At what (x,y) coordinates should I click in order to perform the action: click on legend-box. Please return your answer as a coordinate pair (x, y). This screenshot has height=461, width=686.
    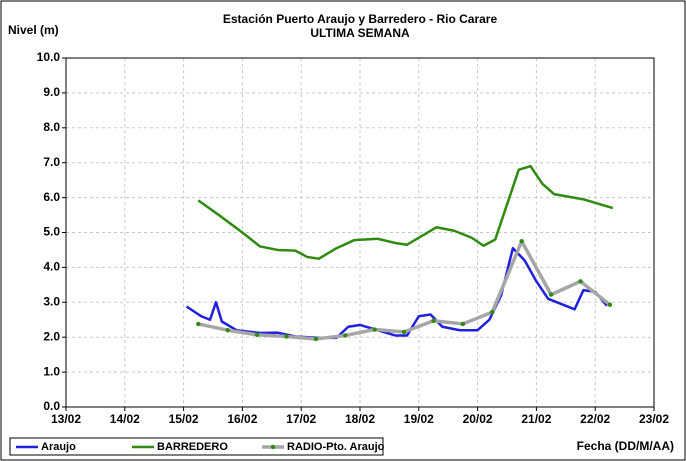
    Looking at the image, I should click on (196, 446).